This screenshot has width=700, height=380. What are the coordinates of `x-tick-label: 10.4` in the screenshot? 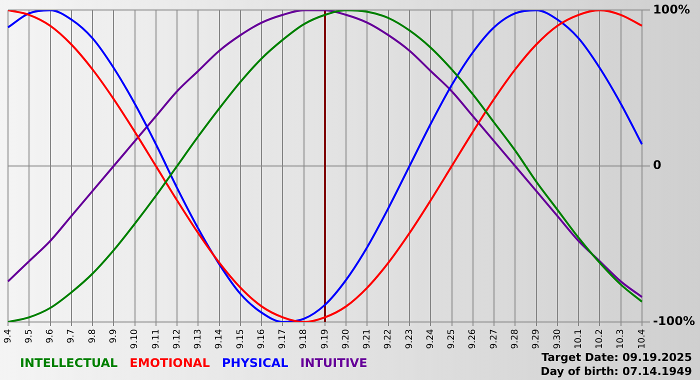 It's located at (642, 339).